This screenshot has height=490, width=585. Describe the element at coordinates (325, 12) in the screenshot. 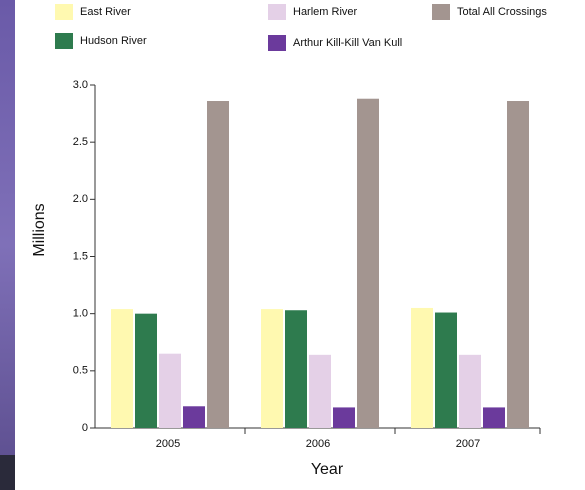

I see `legend-label: Harlem River` at that location.